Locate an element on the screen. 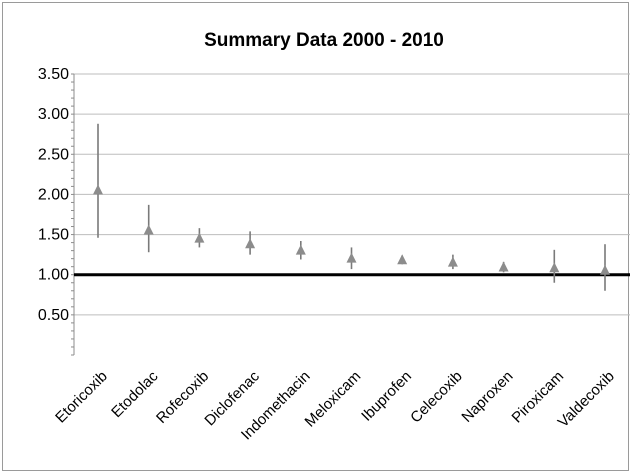 This screenshot has height=475, width=633. y-tick-label: 3.50 is located at coordinates (53, 74).